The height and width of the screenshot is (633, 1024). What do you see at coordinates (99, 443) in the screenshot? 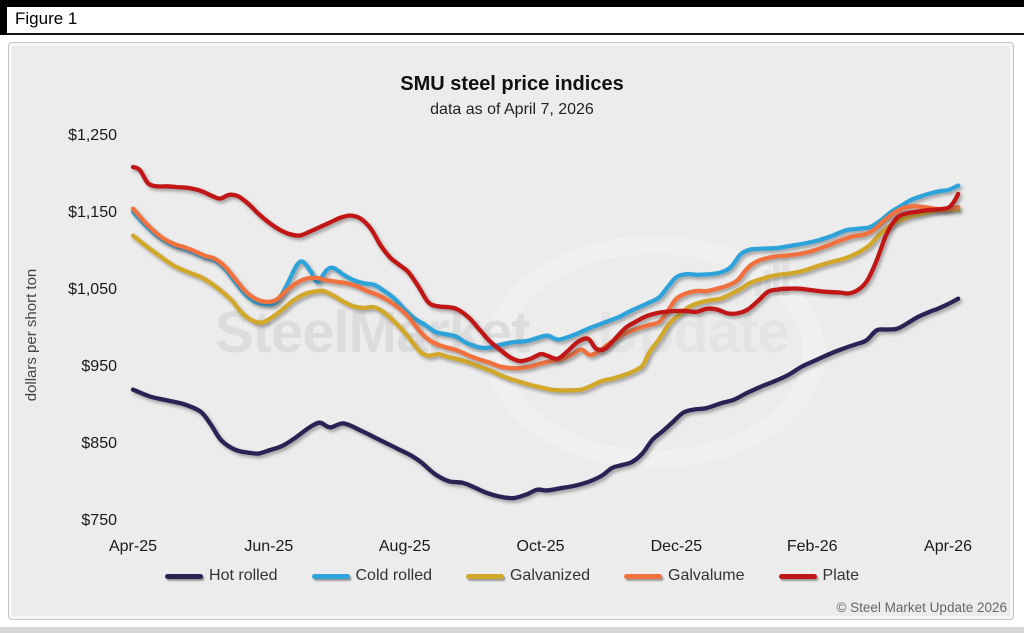
I see `y-tick-label-850: $850` at bounding box center [99, 443].